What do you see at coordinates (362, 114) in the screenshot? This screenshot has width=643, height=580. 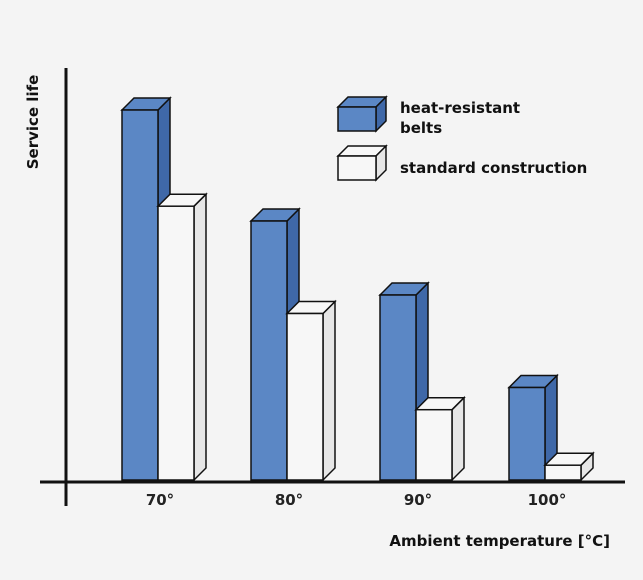 I see `legend-swatch-heat-resistant` at bounding box center [362, 114].